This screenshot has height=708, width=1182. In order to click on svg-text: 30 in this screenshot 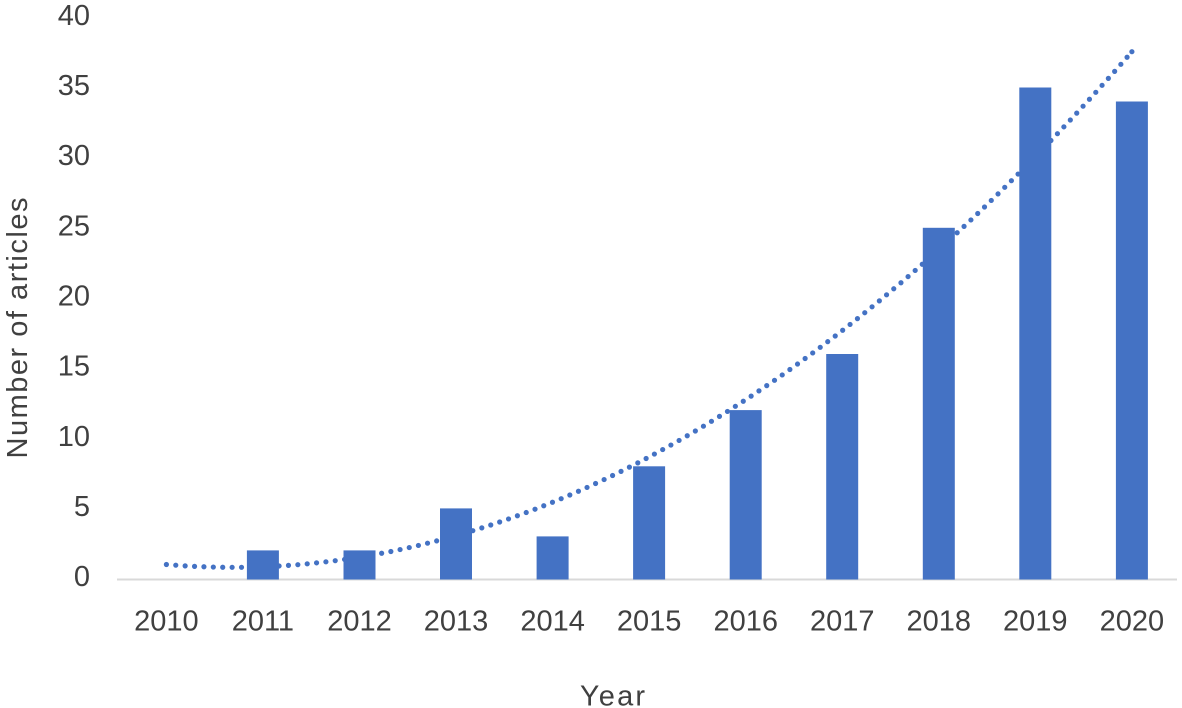, I will do `click(74, 156)`.